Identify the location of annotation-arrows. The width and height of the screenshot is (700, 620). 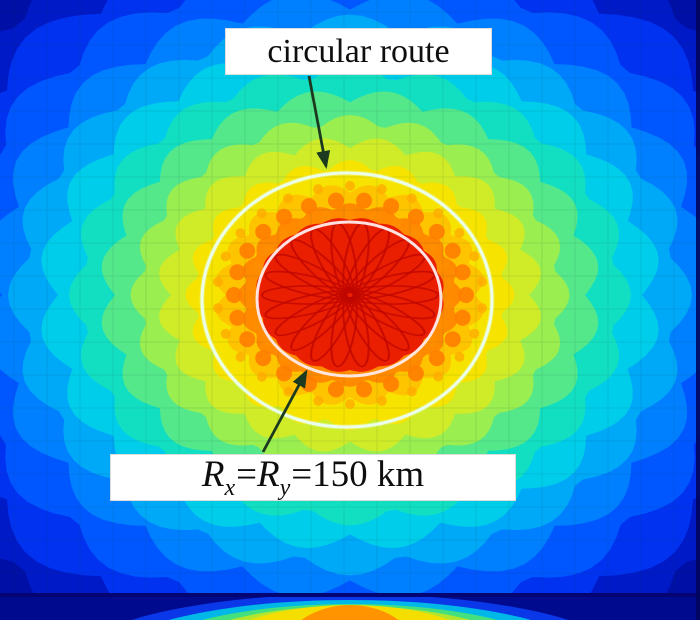
(296, 264).